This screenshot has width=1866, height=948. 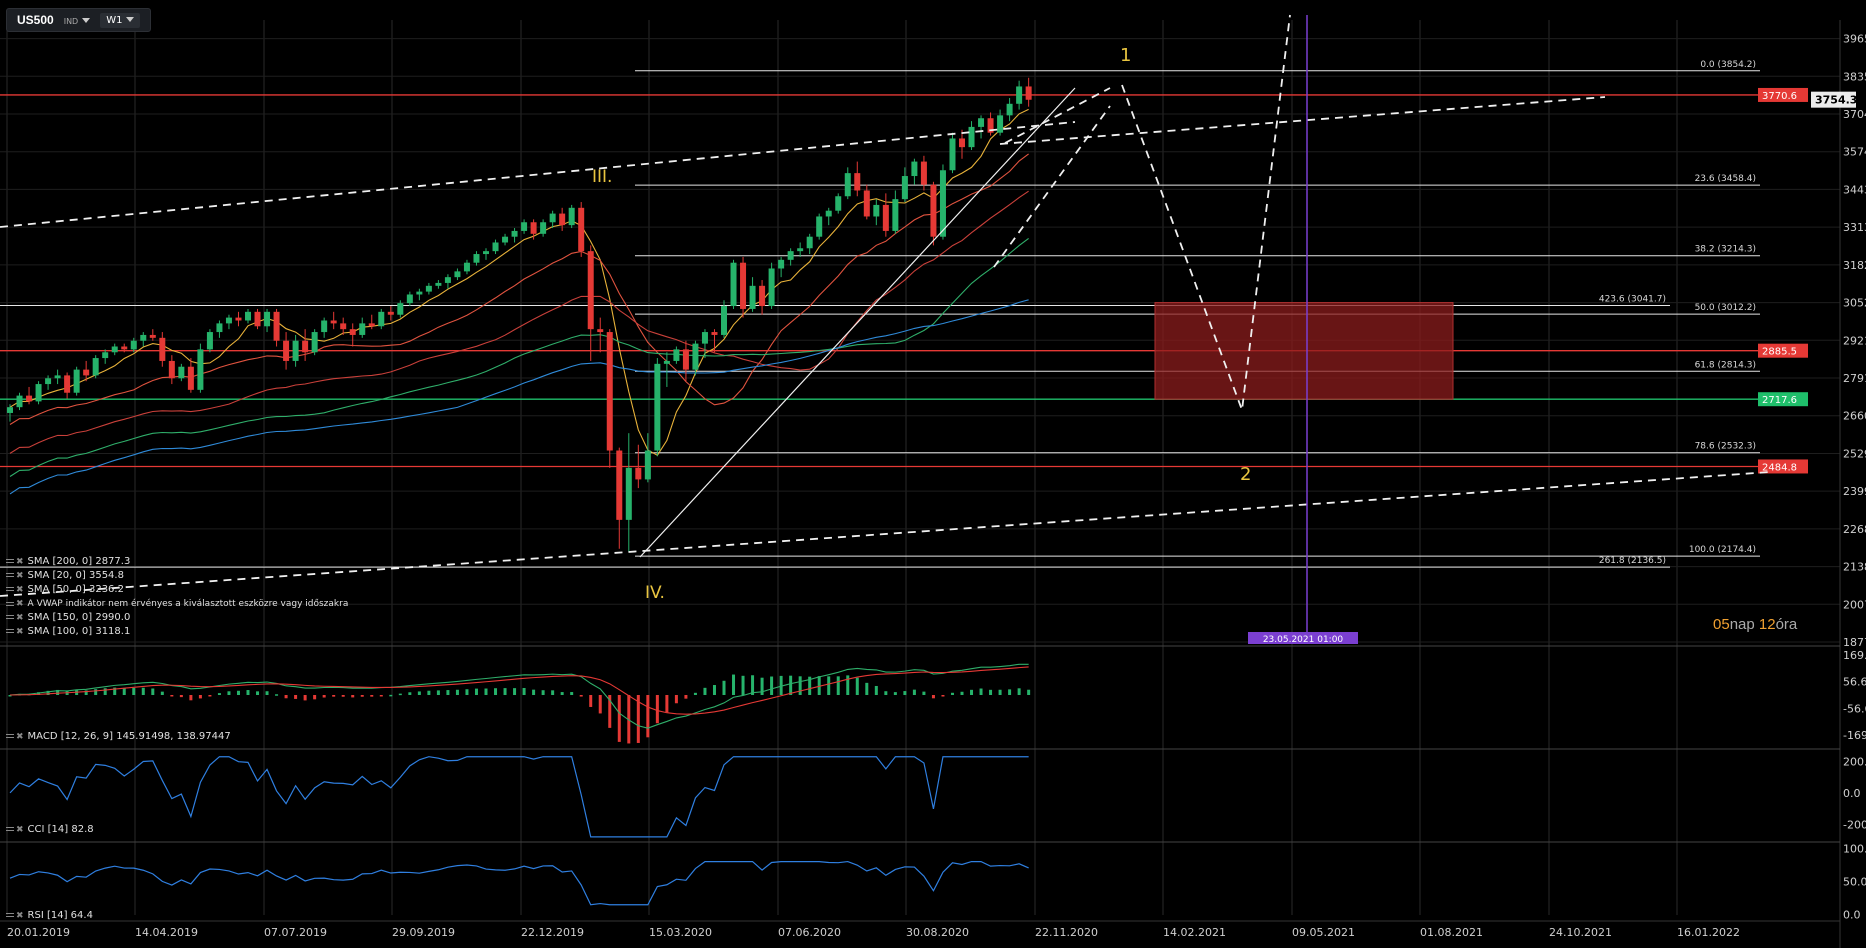 I want to click on level-price-text: 2885.5, so click(x=1779, y=352).